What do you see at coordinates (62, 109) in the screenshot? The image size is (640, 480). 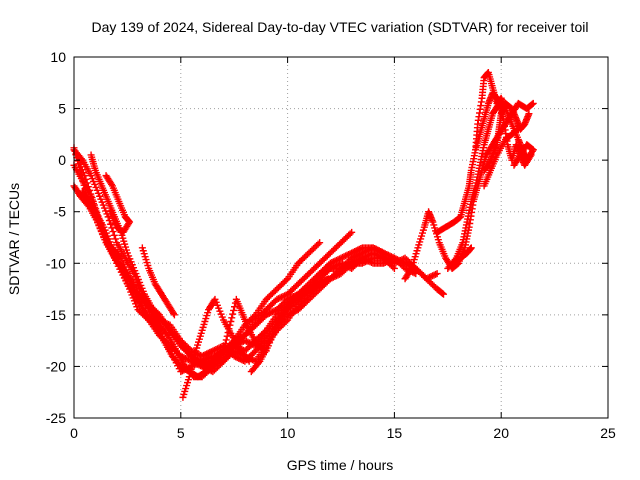 I see `y-tick-label: 5` at bounding box center [62, 109].